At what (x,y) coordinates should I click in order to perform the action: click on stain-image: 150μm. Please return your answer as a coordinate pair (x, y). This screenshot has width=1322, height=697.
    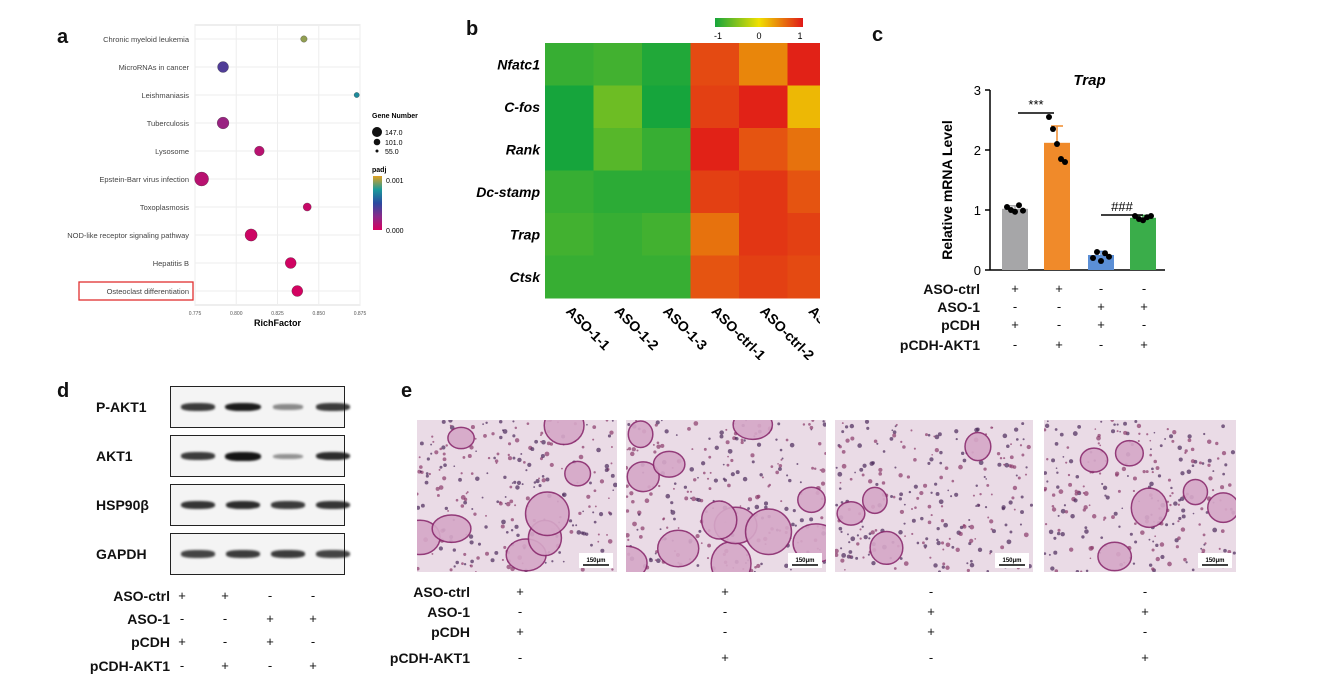
    Looking at the image, I should click on (1140, 496).